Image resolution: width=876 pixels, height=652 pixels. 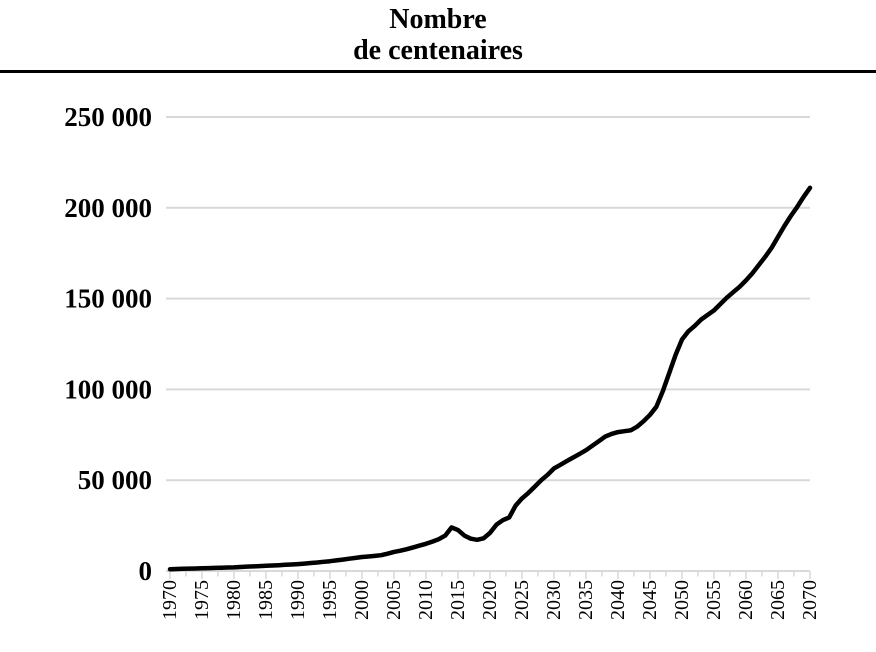 I want to click on x-tick-label: 2010, so click(x=426, y=600).